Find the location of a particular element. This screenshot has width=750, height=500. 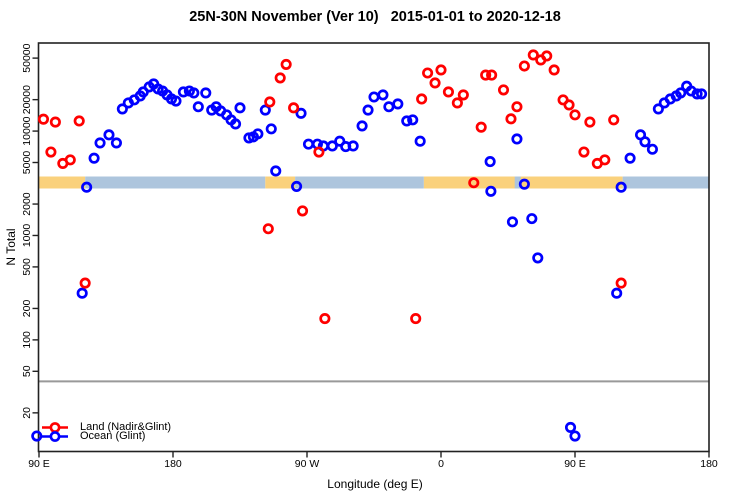

y-tick-label: 1000 is located at coordinates (27, 236).